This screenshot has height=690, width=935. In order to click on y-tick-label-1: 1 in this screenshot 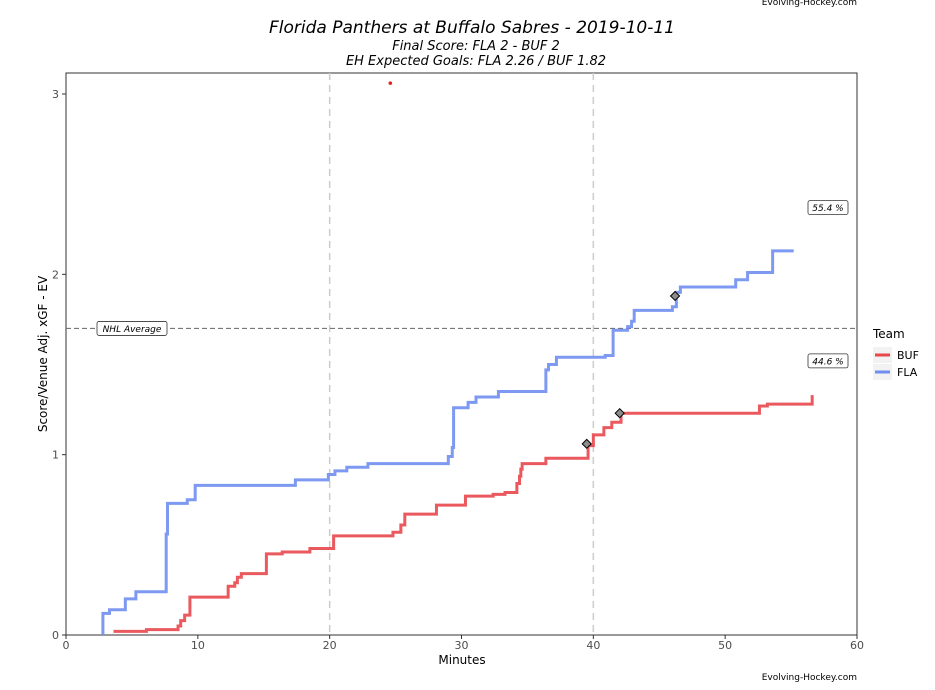, I will do `click(55, 455)`.